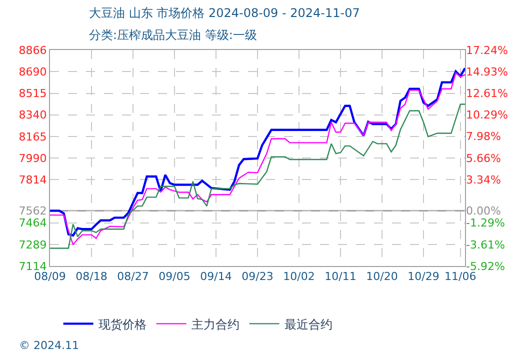 This screenshot has width=520, height=350. Describe the element at coordinates (308, 324) in the screenshot. I see `legend-label: 最近合约` at that location.